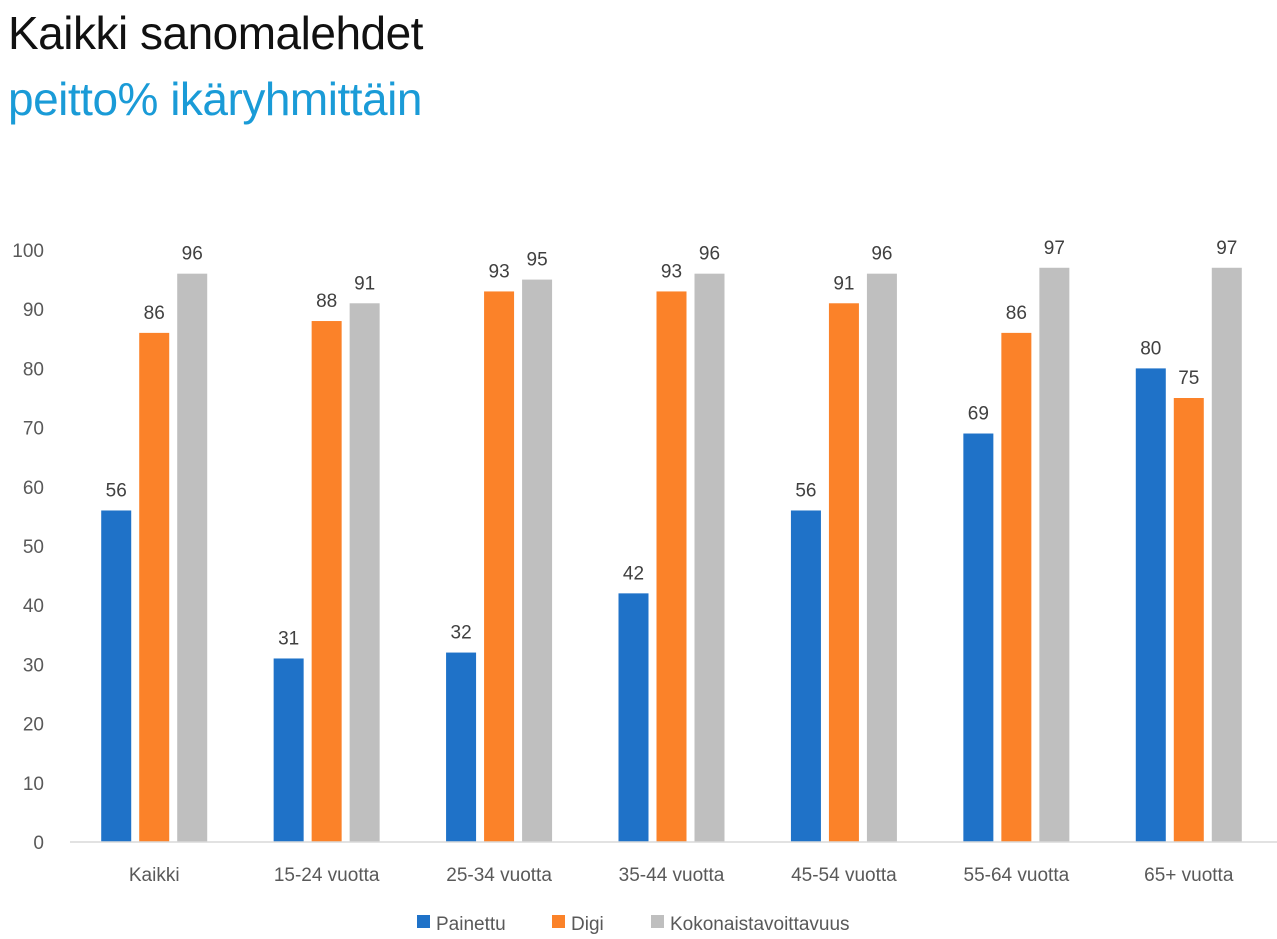 Image resolution: width=1277 pixels, height=939 pixels. I want to click on x-category-label: 25-34 vuotta, so click(499, 875).